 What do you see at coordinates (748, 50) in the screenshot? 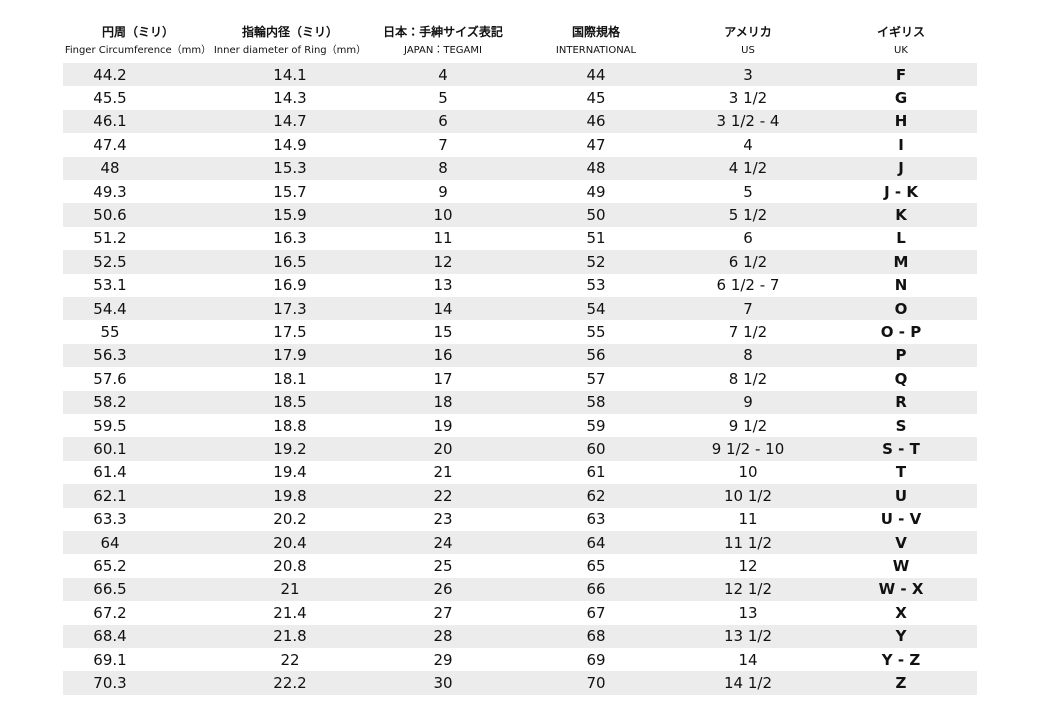
I see `column-subheader: US` at bounding box center [748, 50].